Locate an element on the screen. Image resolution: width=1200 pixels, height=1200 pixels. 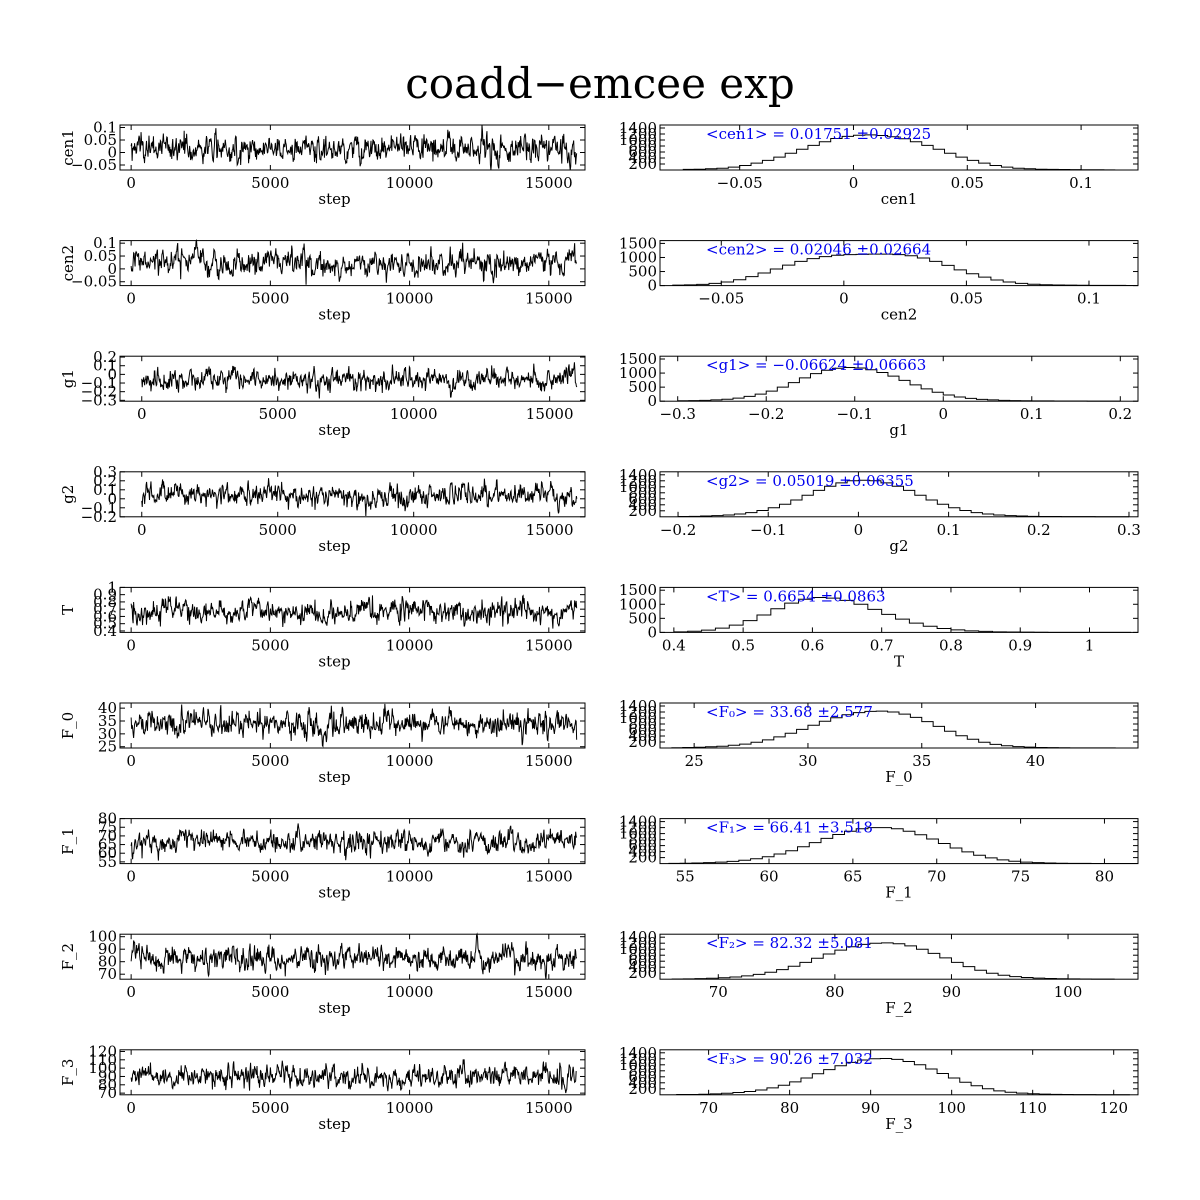
hist-g2-xtick-label: 0.1 is located at coordinates (949, 530).